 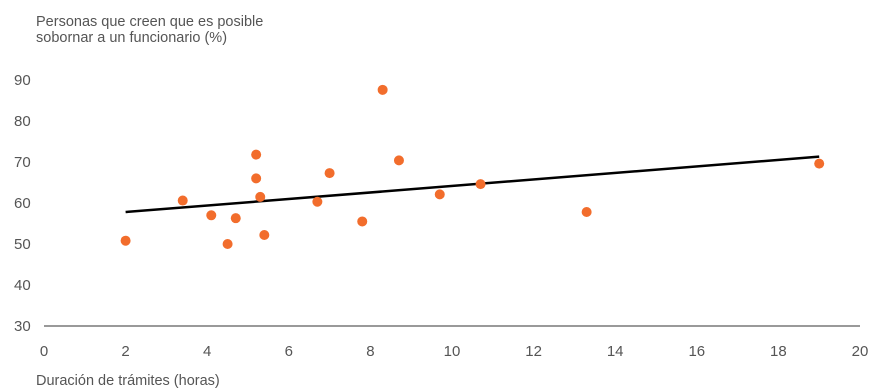 I want to click on x-axis-label: Duración de trámites (horas), so click(x=128, y=381).